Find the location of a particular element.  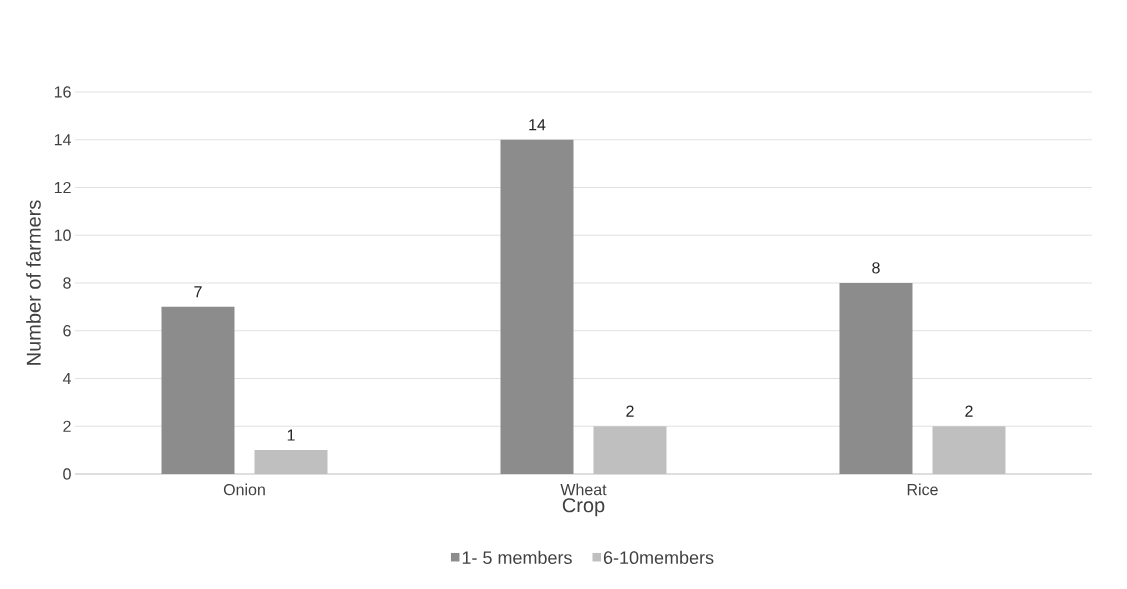

y-tick-label: 12 is located at coordinates (62, 187).